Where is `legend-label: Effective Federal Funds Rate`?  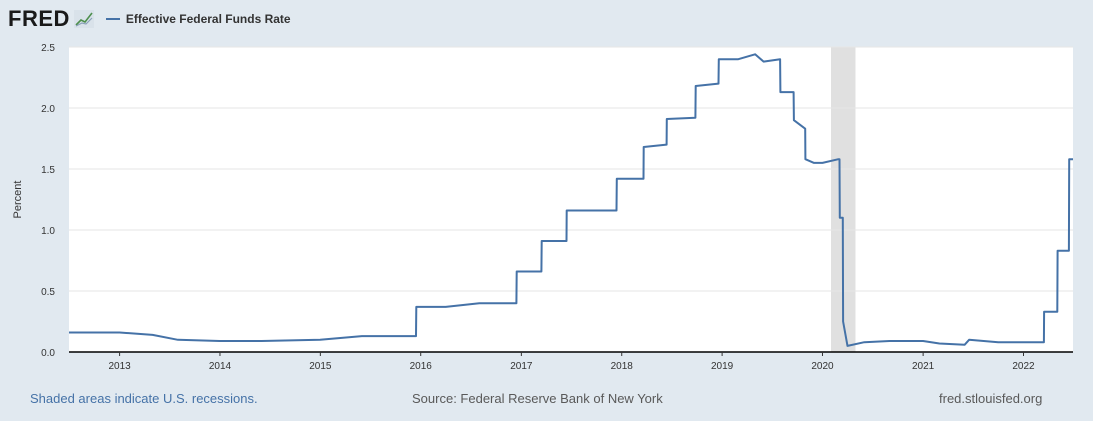
legend-label: Effective Federal Funds Rate is located at coordinates (208, 19).